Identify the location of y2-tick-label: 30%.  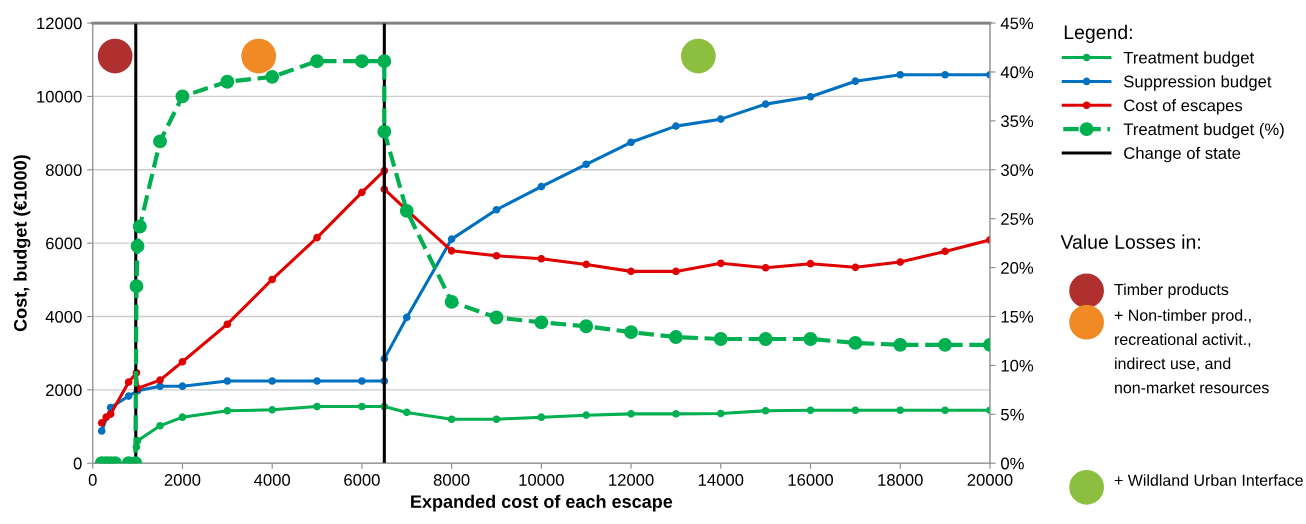
(1017, 170).